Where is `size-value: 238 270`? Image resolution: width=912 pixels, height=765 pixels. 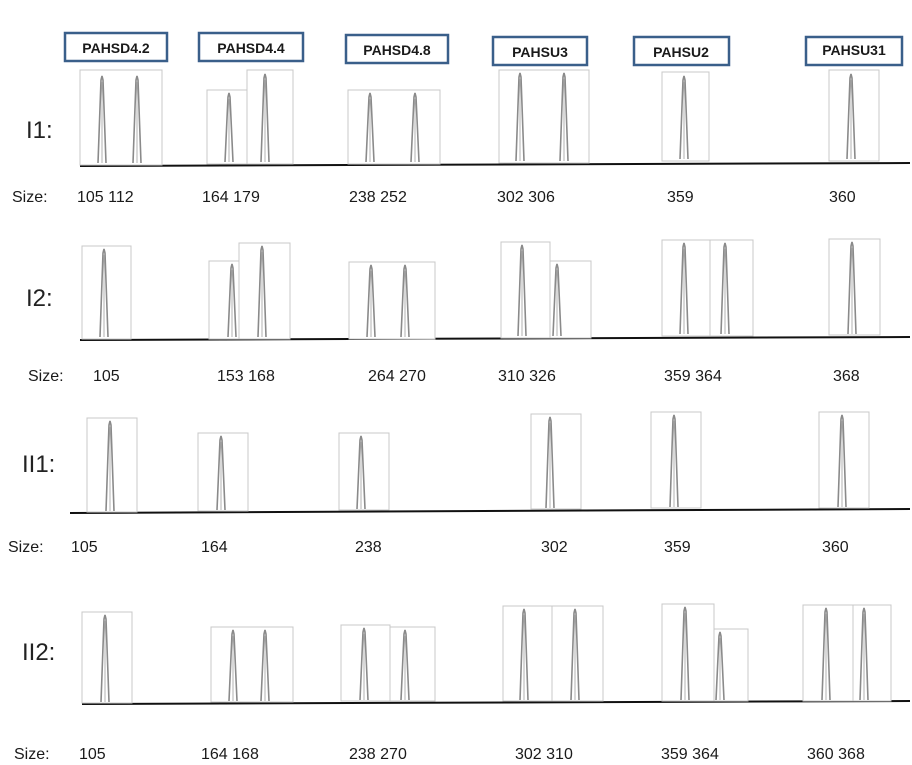
size-value: 238 270 is located at coordinates (378, 754).